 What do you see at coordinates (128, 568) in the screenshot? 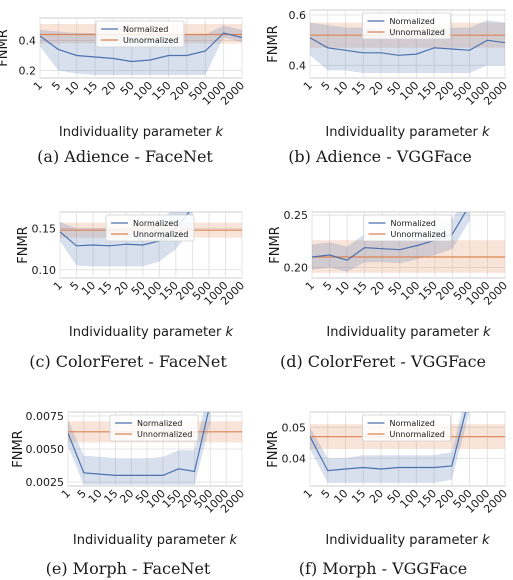
I see `subfigure-caption: (e) Morph - FaceNet` at bounding box center [128, 568].